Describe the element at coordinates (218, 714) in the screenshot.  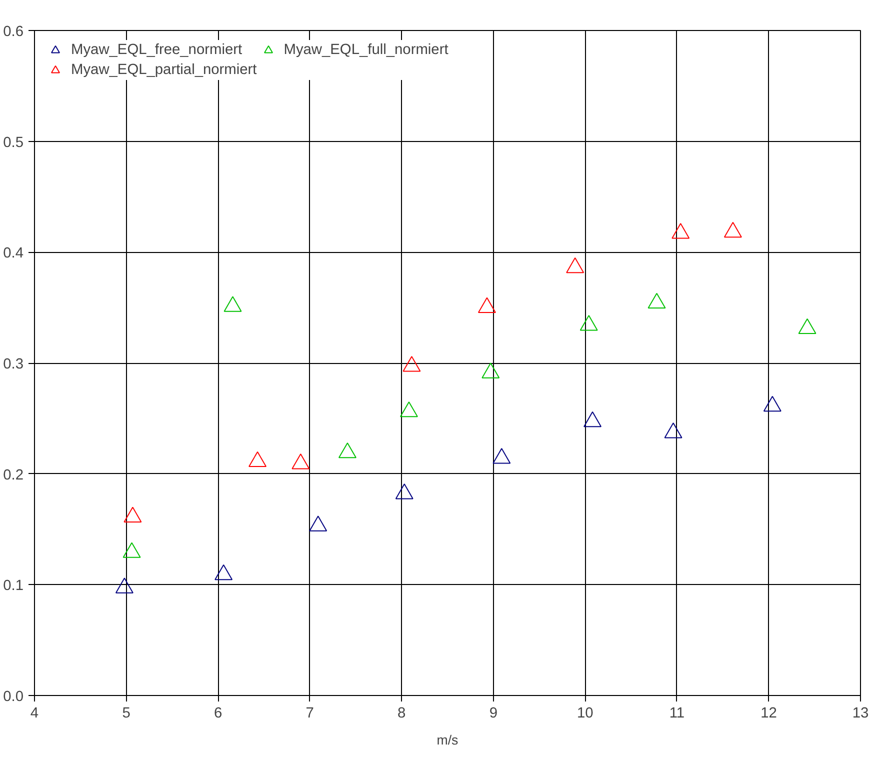
I see `x-tick-label: 6` at that location.